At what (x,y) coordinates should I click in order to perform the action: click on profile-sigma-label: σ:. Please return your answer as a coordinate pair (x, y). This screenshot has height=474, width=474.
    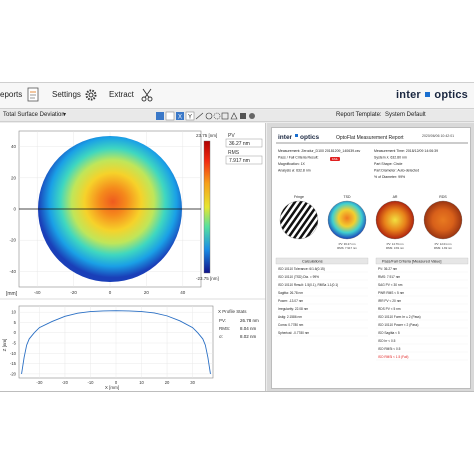
    Looking at the image, I should click on (221, 336).